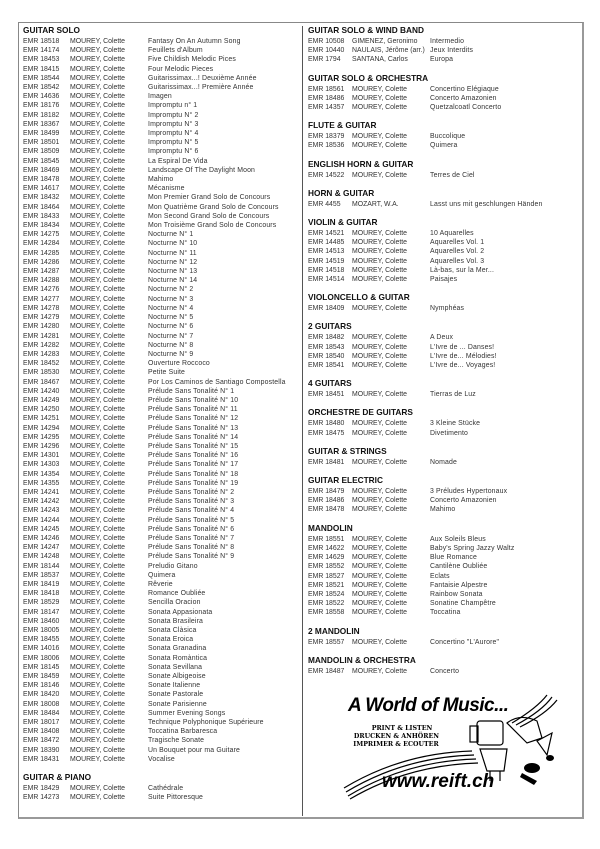 The height and width of the screenshot is (849, 600). What do you see at coordinates (174, 603) in the screenshot?
I see `catalog-title: Sencilla Oracion` at bounding box center [174, 603].